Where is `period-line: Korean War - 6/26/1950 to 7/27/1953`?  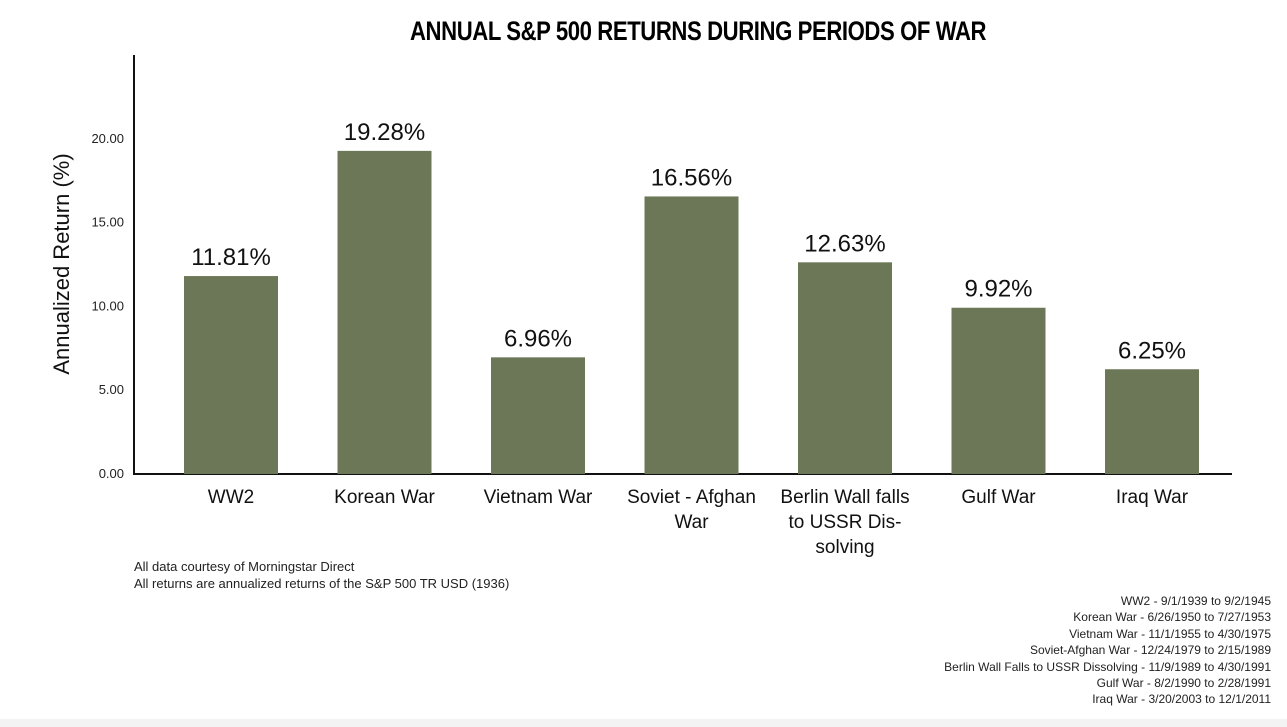 period-line: Korean War - 6/26/1950 to 7/27/1953 is located at coordinates (1172, 617).